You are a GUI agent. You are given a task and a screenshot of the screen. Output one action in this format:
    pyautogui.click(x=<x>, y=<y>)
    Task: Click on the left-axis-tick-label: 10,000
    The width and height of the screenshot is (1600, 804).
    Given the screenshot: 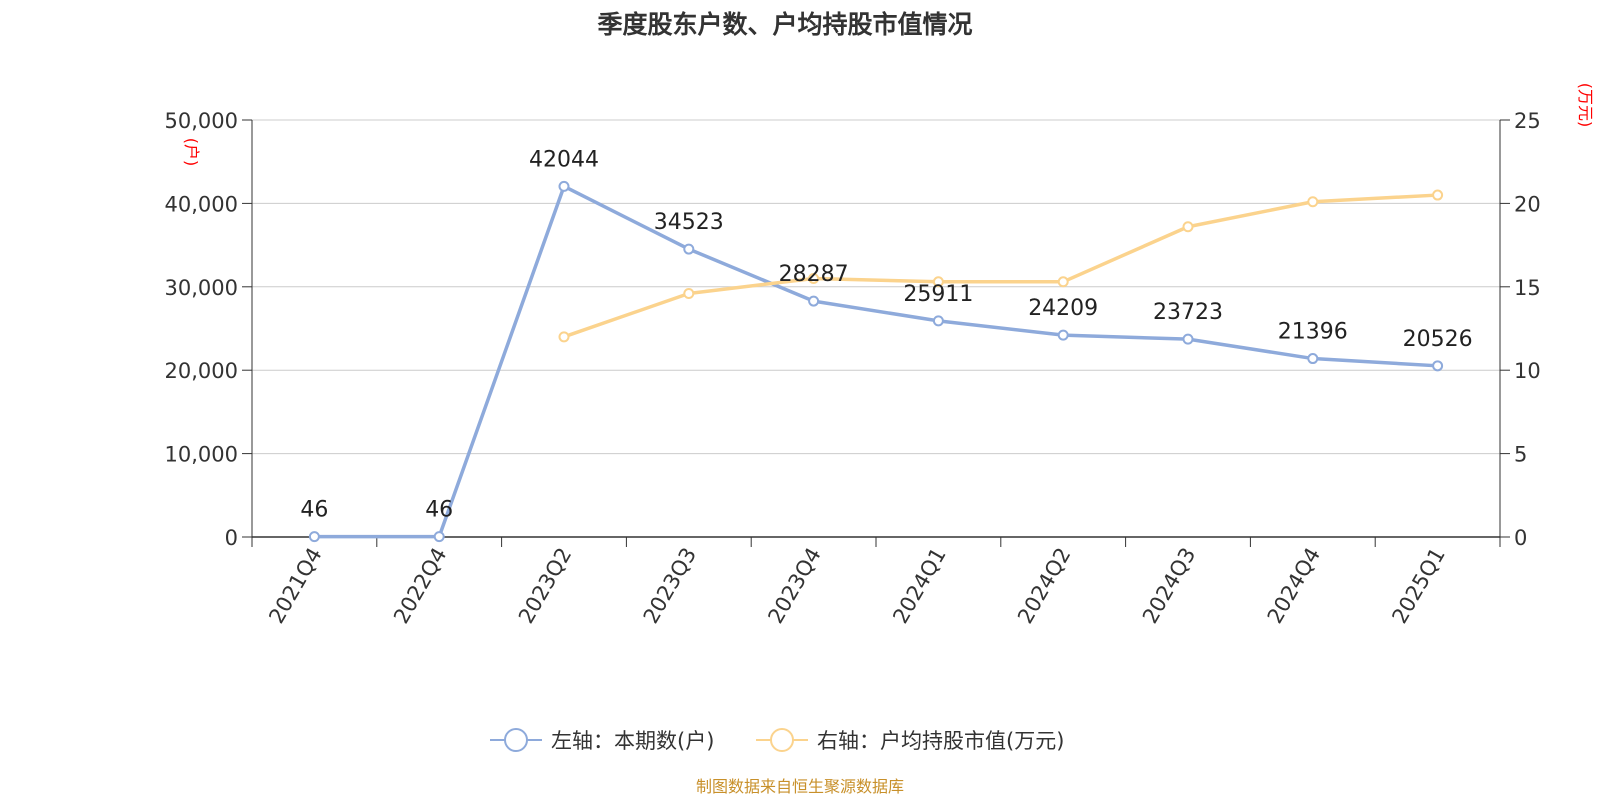 What is the action you would take?
    pyautogui.click(x=201, y=455)
    